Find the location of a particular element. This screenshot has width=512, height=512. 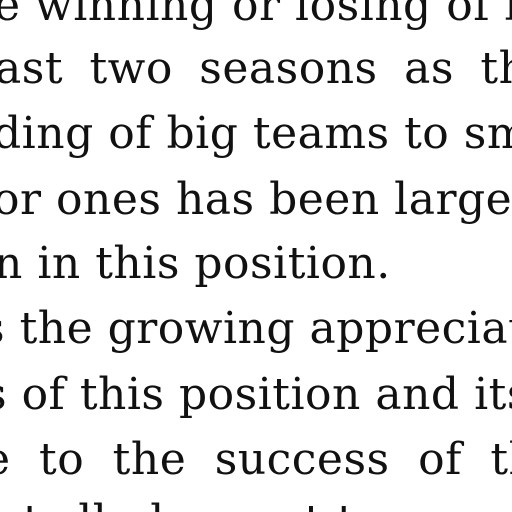

text-line-4: or ones has been largely is located at coordinates (256, 199).